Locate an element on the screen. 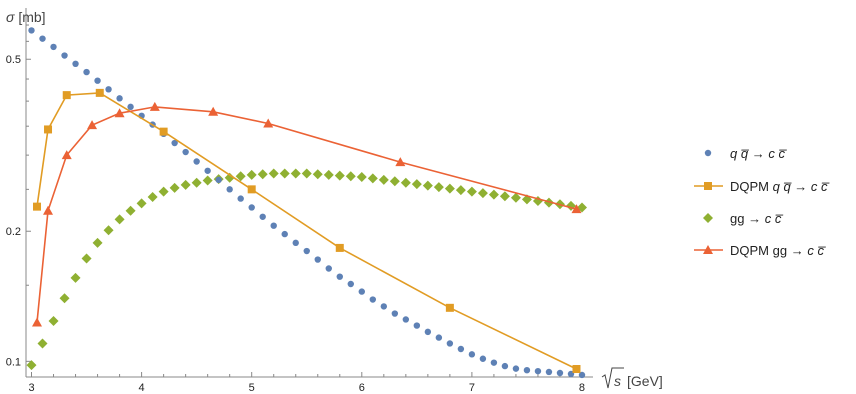  legend-label: gg → c c̅ is located at coordinates (756, 218).